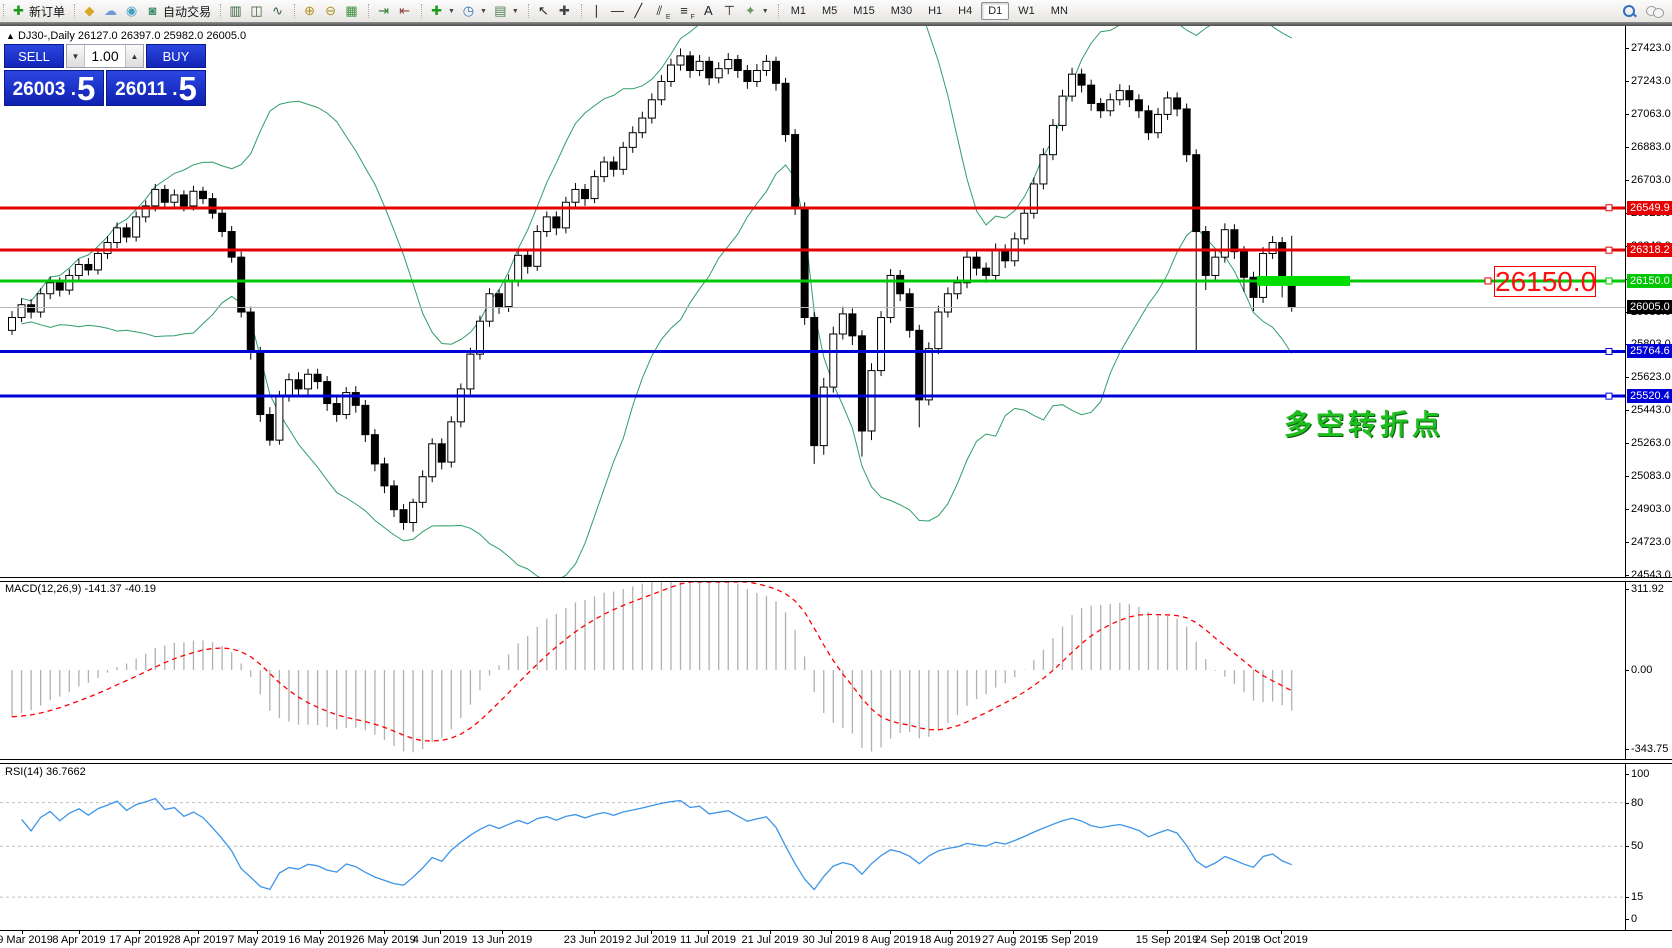 This screenshot has height=948, width=1672. What do you see at coordinates (798, 11) in the screenshot?
I see `timeframe-M1: M1` at bounding box center [798, 11].